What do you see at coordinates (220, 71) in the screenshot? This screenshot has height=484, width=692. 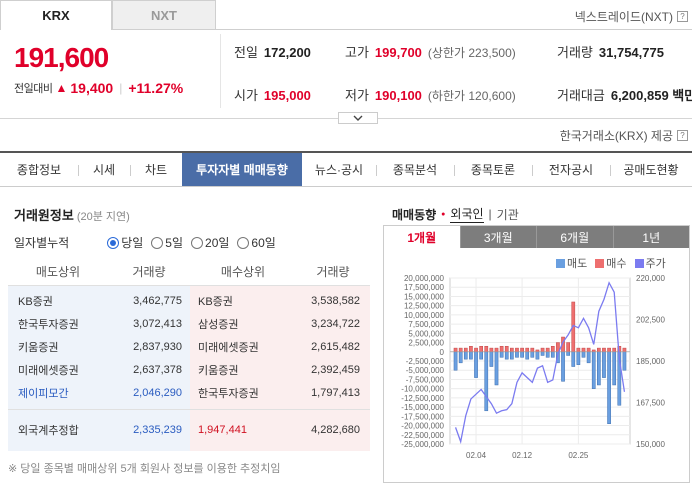 I see `stats-divider` at bounding box center [220, 71].